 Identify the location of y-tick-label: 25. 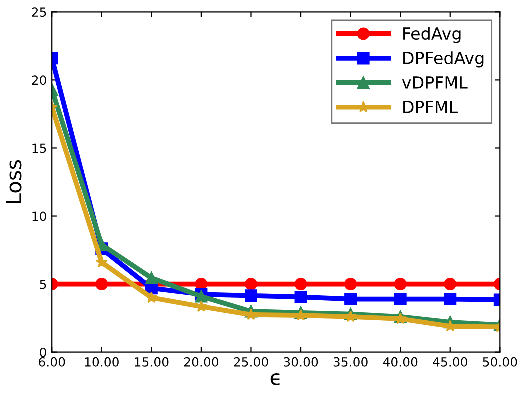
(39, 13).